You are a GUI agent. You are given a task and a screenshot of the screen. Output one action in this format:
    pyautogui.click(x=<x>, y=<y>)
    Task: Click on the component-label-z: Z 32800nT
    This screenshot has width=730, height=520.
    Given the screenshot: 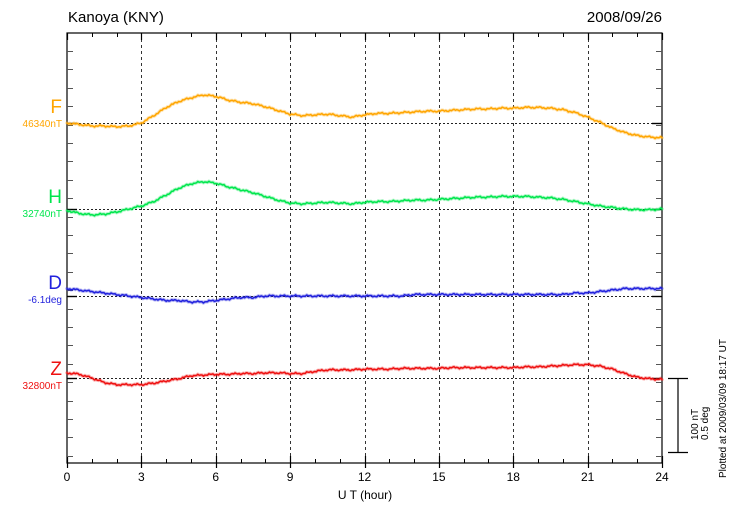 What is the action you would take?
    pyautogui.click(x=31, y=376)
    